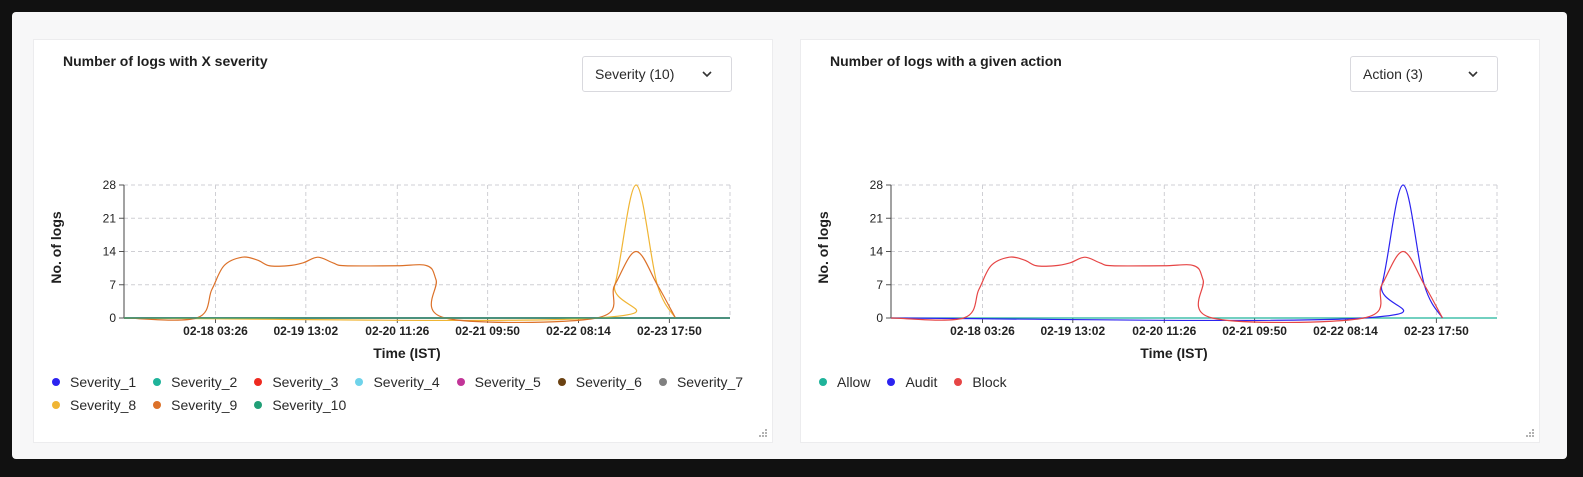  What do you see at coordinates (921, 382) in the screenshot?
I see `legend-label: Audit` at bounding box center [921, 382].